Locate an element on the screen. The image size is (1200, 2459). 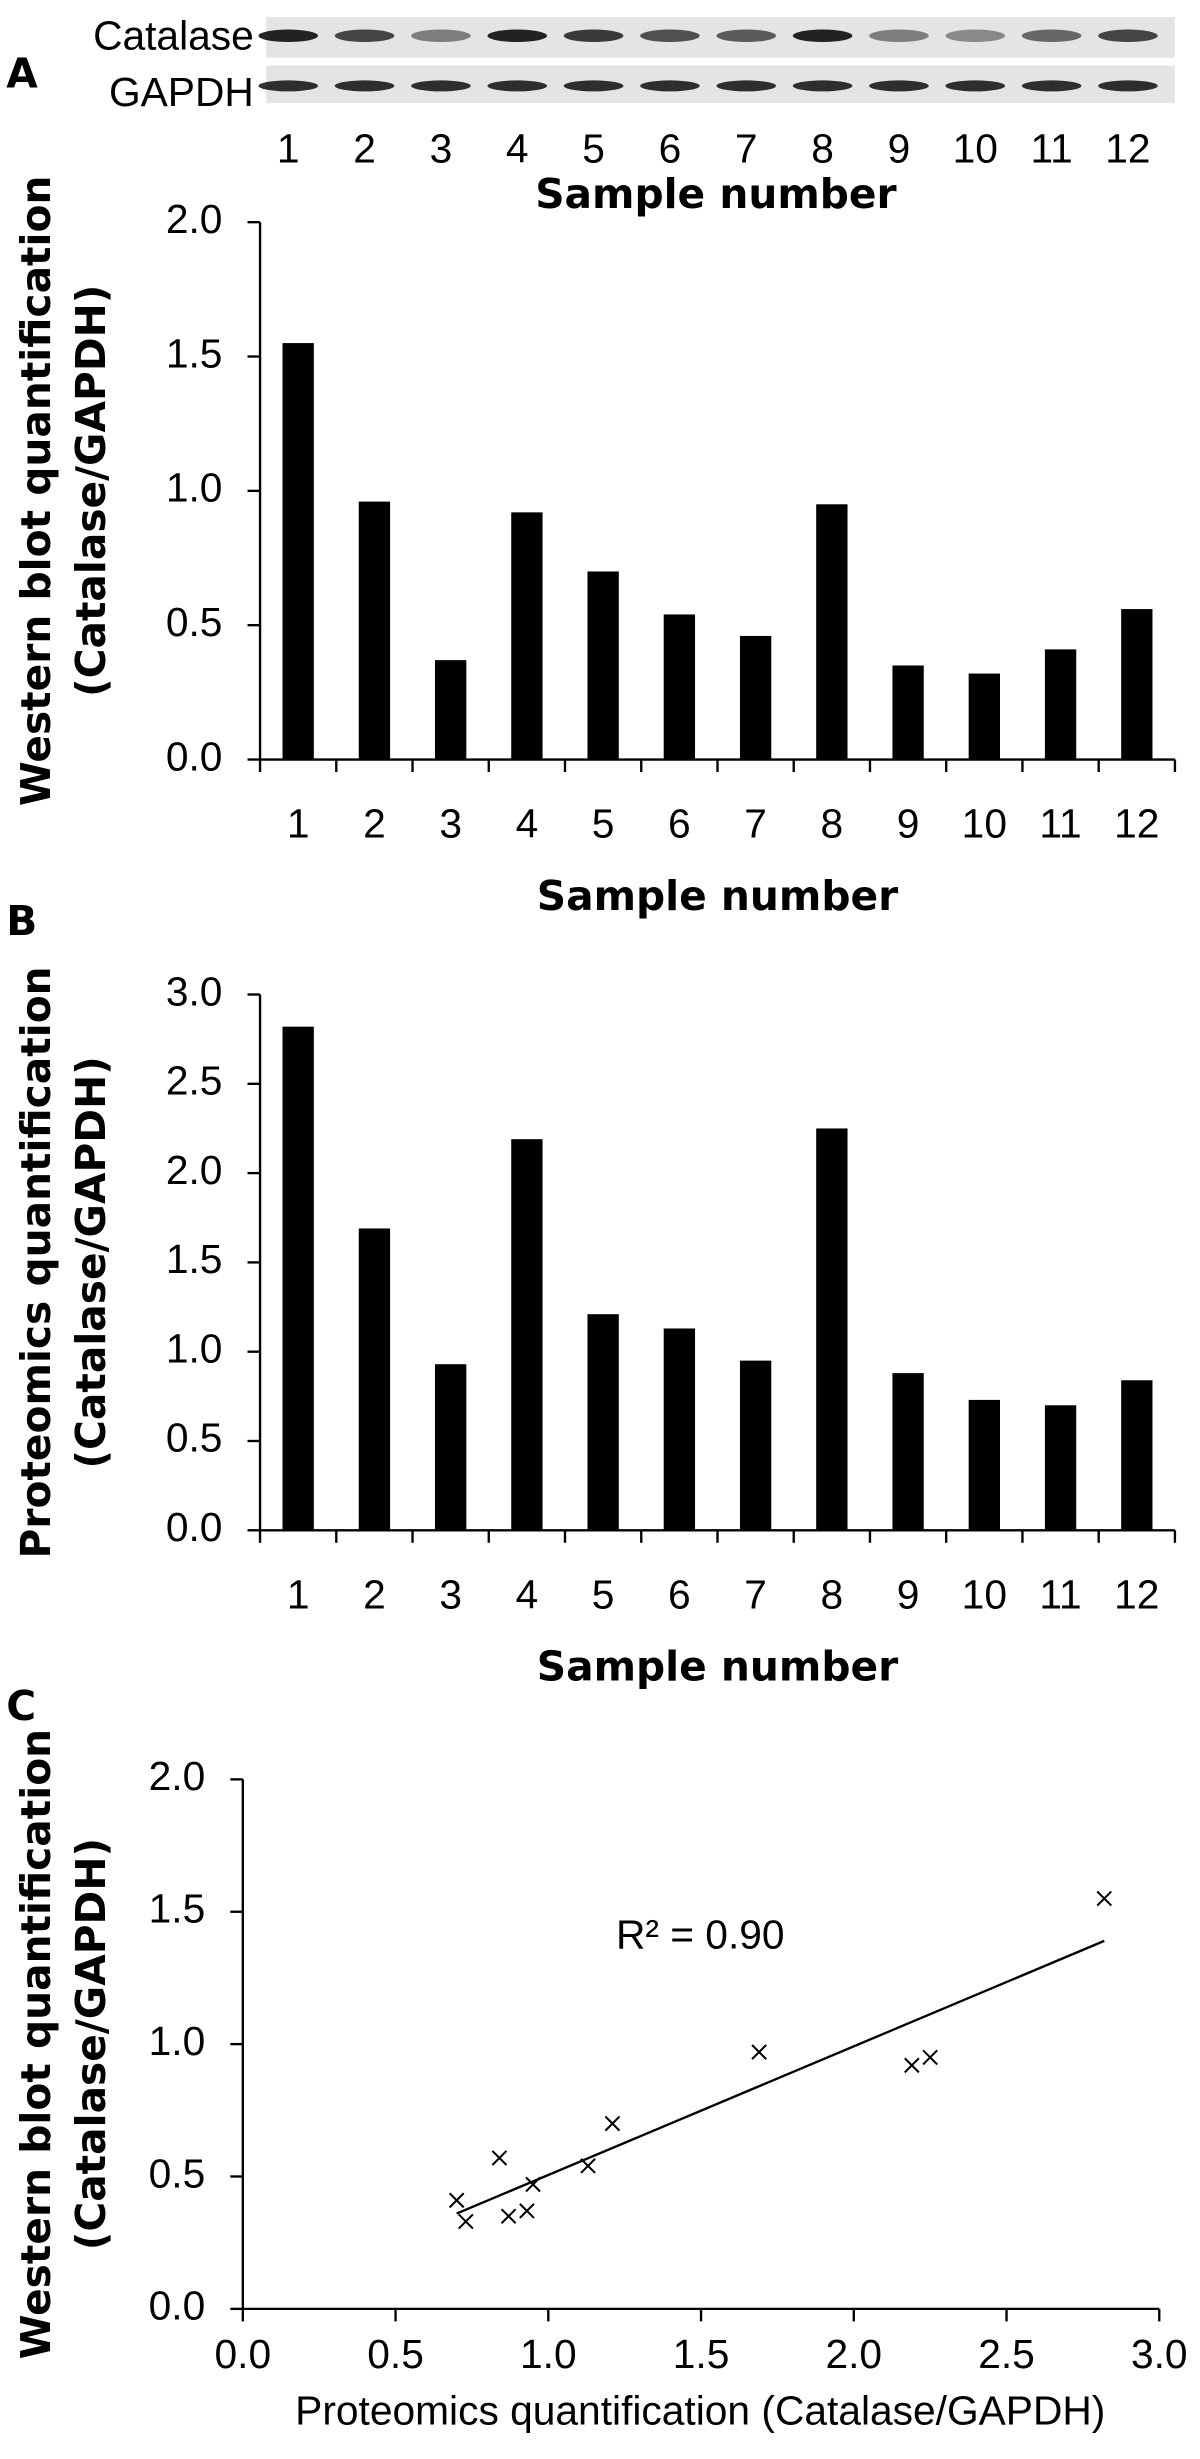
x-tick-label: 2 is located at coordinates (374, 1594).